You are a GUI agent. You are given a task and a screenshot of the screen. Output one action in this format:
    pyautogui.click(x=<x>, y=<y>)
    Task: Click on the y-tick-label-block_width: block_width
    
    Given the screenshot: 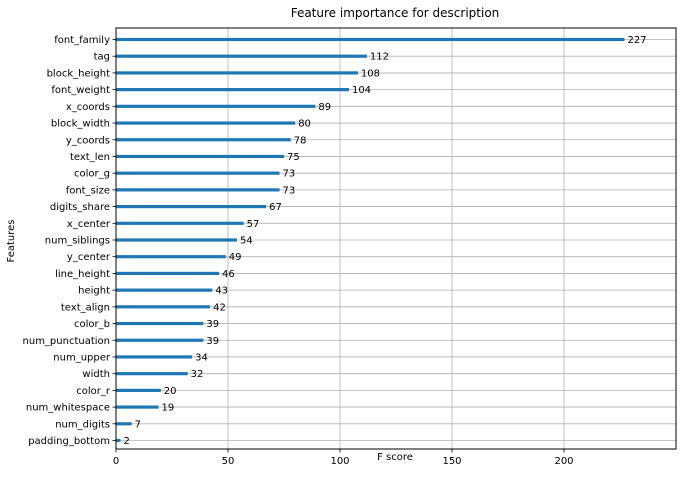 What is the action you would take?
    pyautogui.click(x=80, y=124)
    